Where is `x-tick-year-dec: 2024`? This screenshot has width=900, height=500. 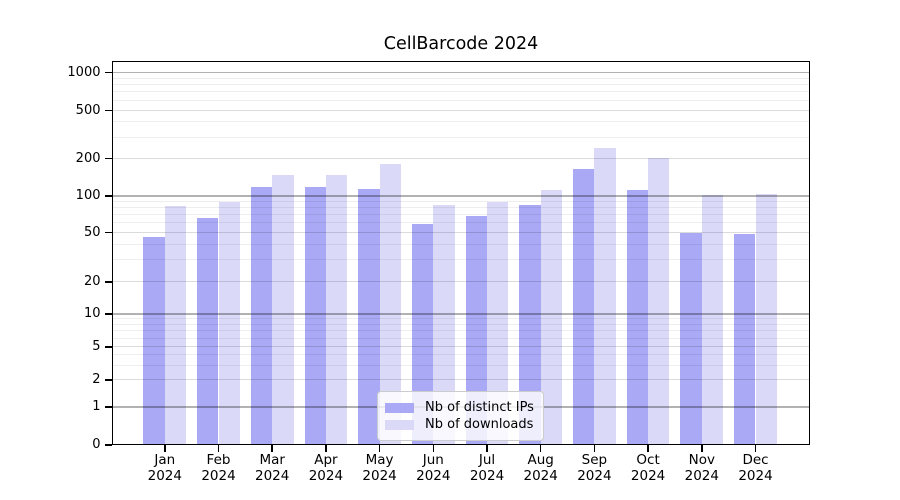 x-tick-year-dec: 2024 is located at coordinates (755, 475).